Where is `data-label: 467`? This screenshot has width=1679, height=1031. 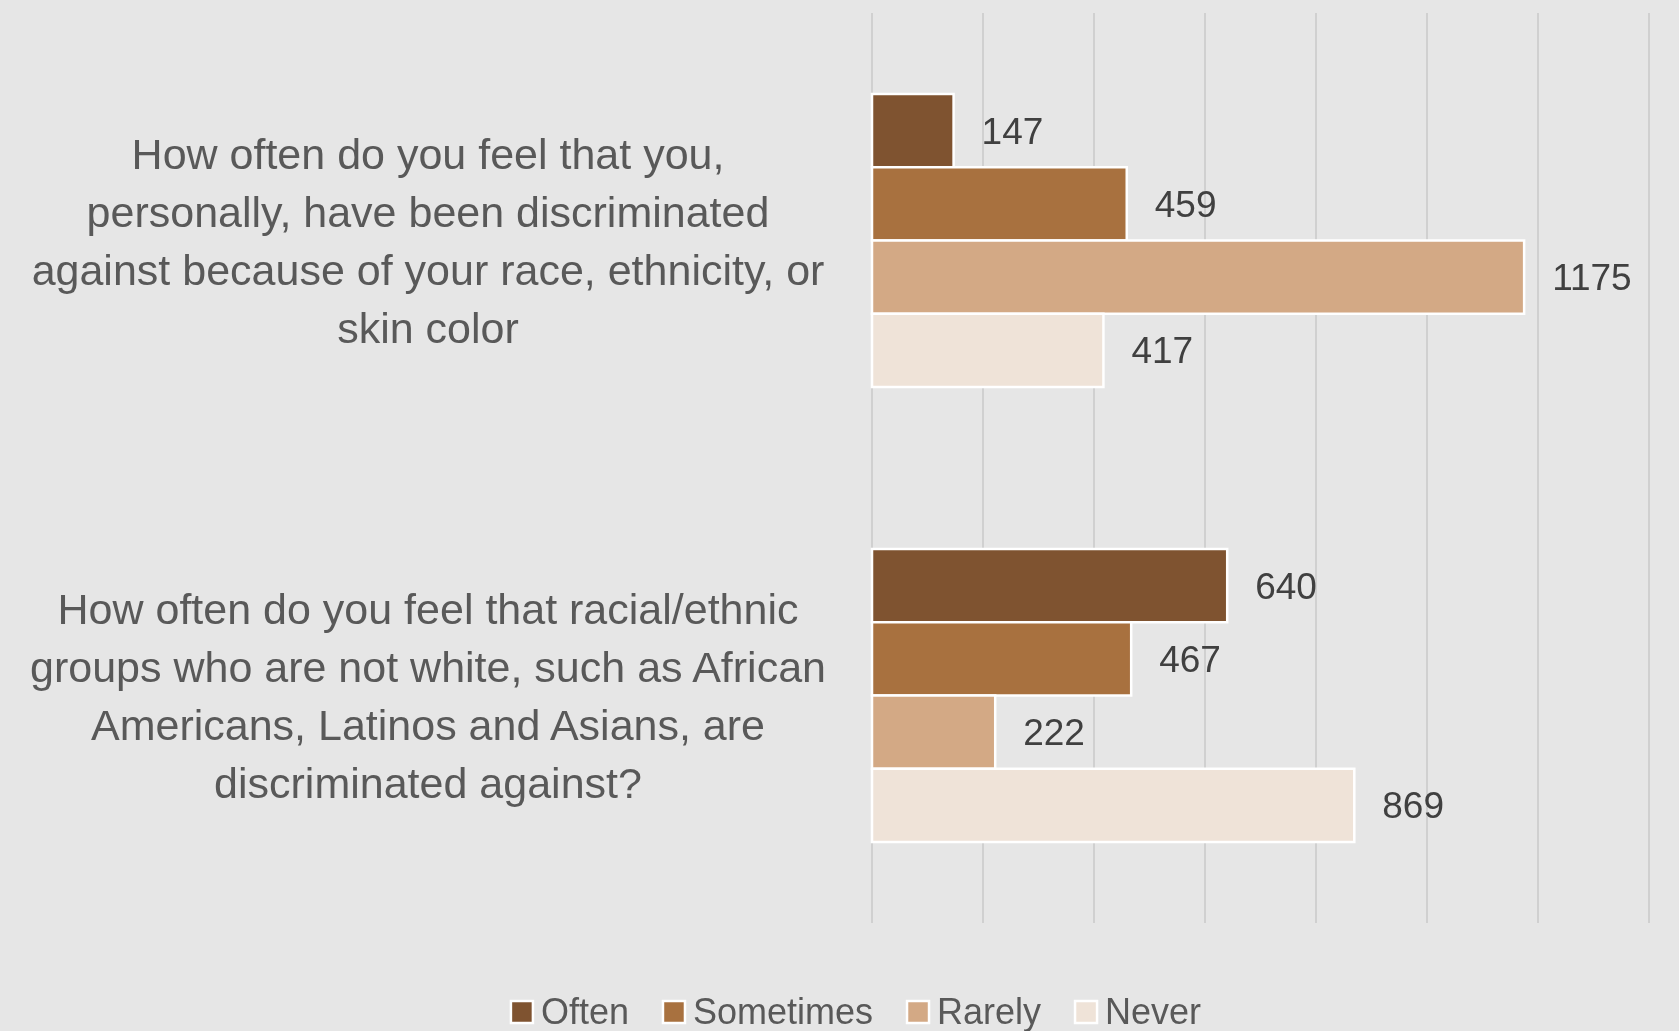 data-label: 467 is located at coordinates (1190, 659).